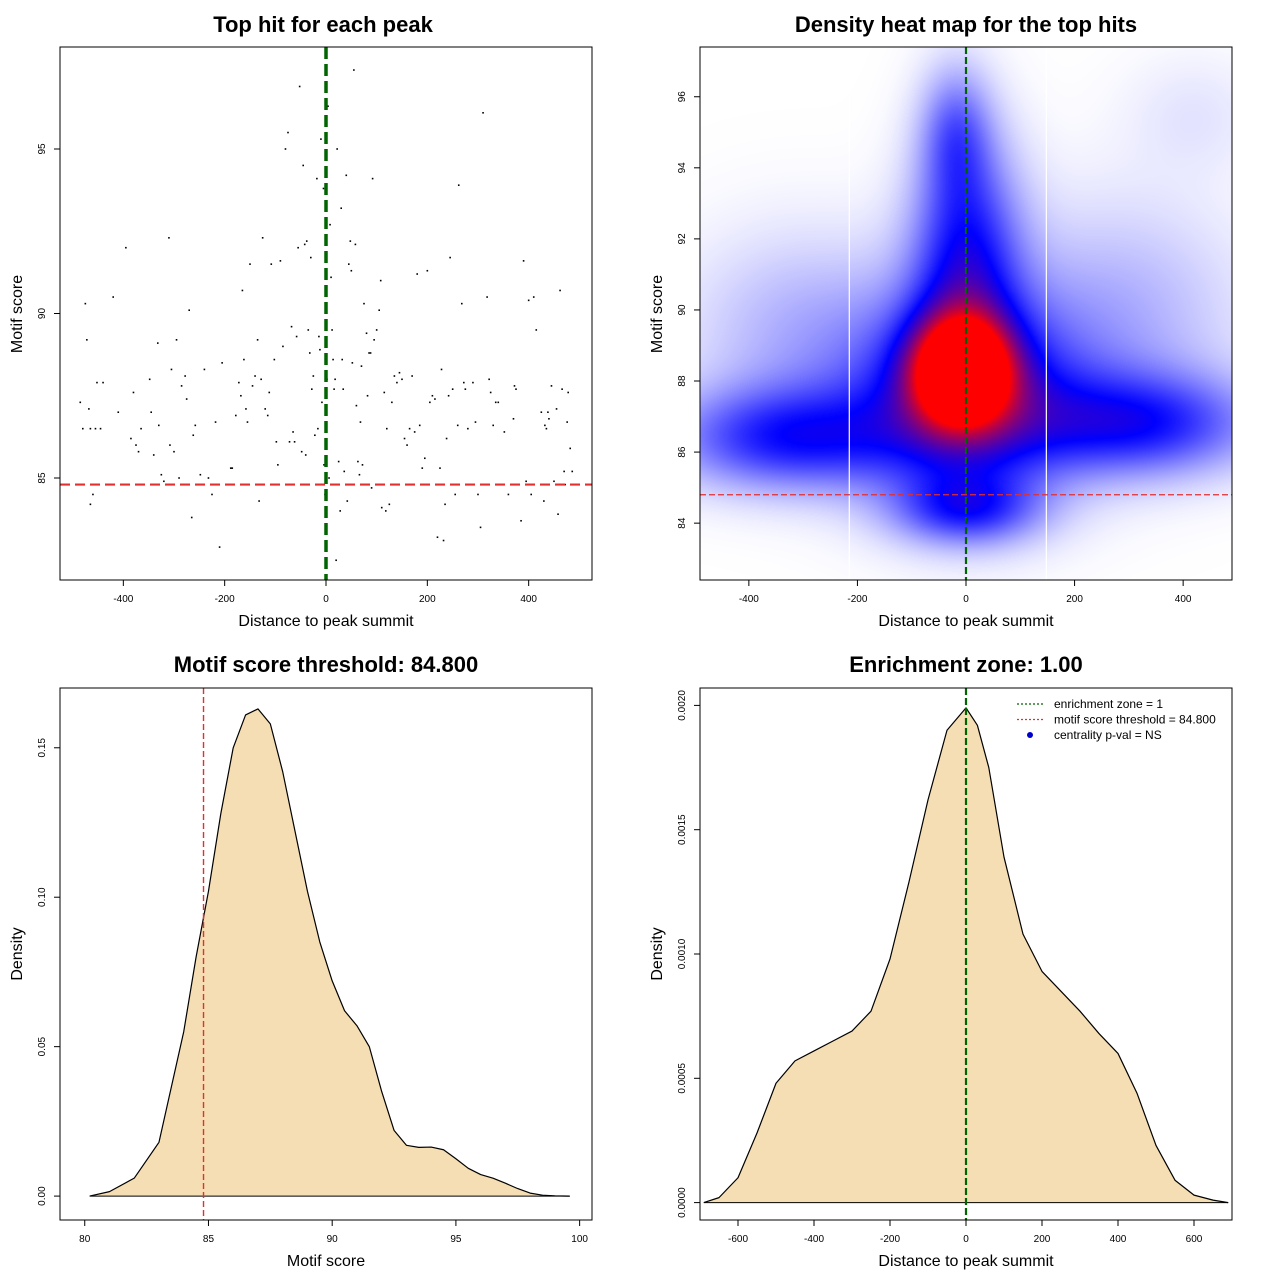 Image resolution: width=1280 pixels, height=1280 pixels. I want to click on y-tick-label: 0.0020, so click(682, 705).